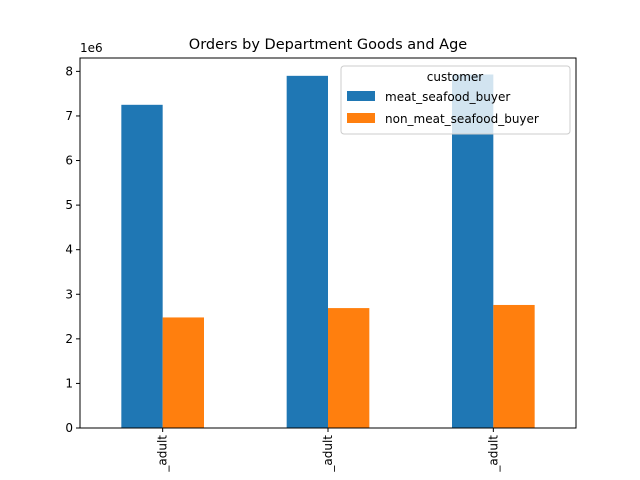 The width and height of the screenshot is (640, 480). What do you see at coordinates (328, 45) in the screenshot?
I see `chart-title: Orders by Department Goods and Age` at bounding box center [328, 45].